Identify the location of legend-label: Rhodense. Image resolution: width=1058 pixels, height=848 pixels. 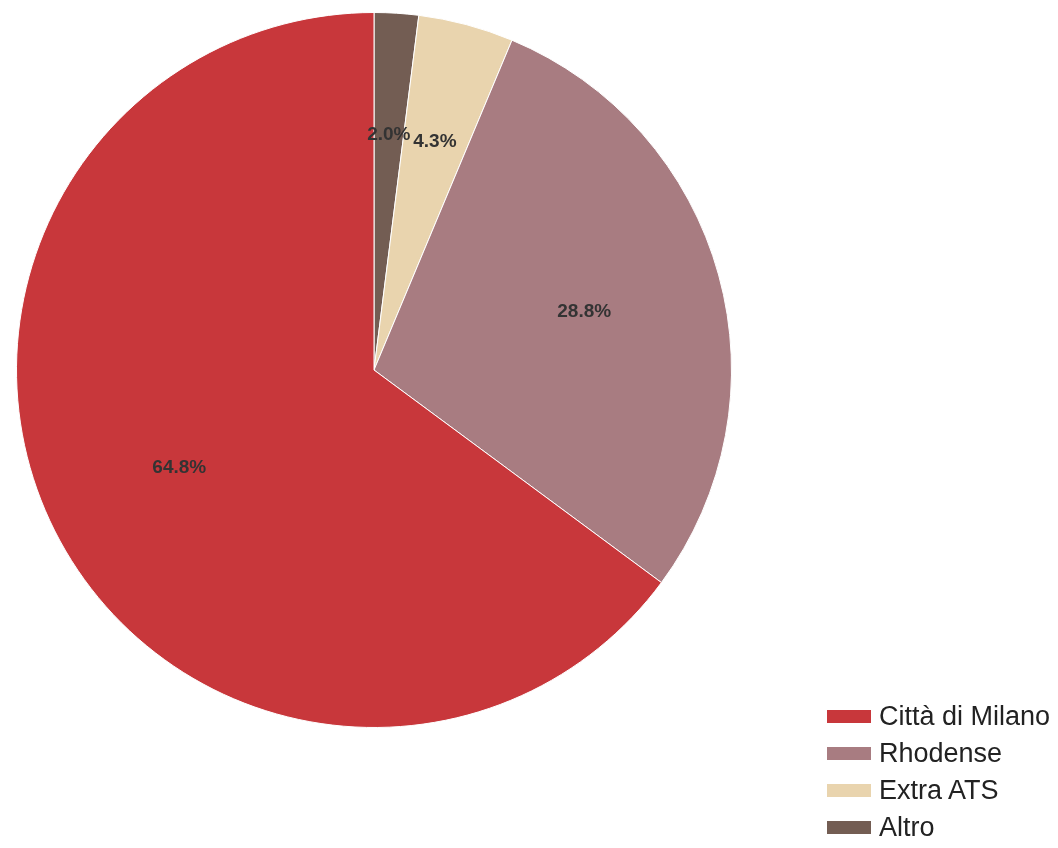
(940, 753).